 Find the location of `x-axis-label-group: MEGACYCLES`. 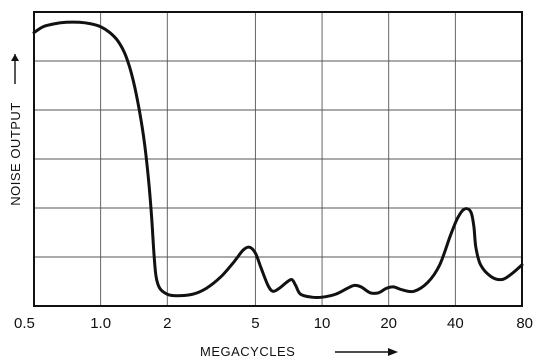

x-axis-label-group: MEGACYCLES is located at coordinates (299, 351).